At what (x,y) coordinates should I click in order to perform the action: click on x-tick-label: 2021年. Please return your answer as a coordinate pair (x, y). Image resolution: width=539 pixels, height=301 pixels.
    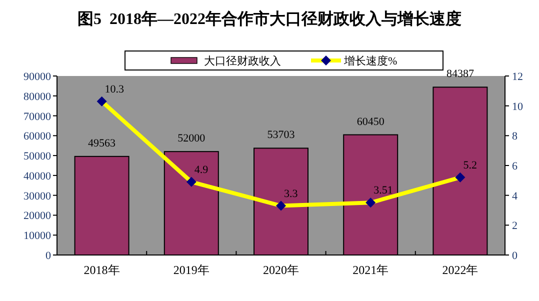
    Looking at the image, I should click on (370, 270).